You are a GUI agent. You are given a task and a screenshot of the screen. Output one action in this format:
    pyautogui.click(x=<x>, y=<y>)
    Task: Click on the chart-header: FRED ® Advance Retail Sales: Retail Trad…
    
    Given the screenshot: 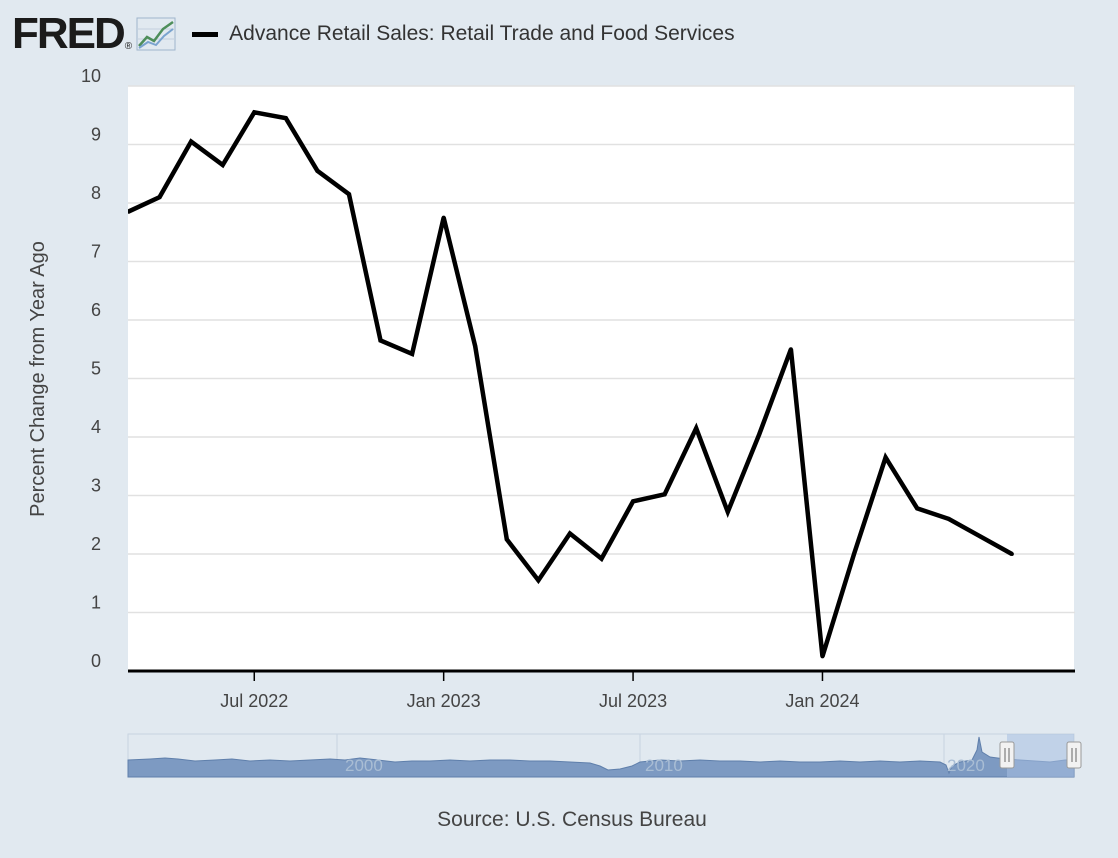 What is the action you would take?
    pyautogui.click(x=373, y=34)
    